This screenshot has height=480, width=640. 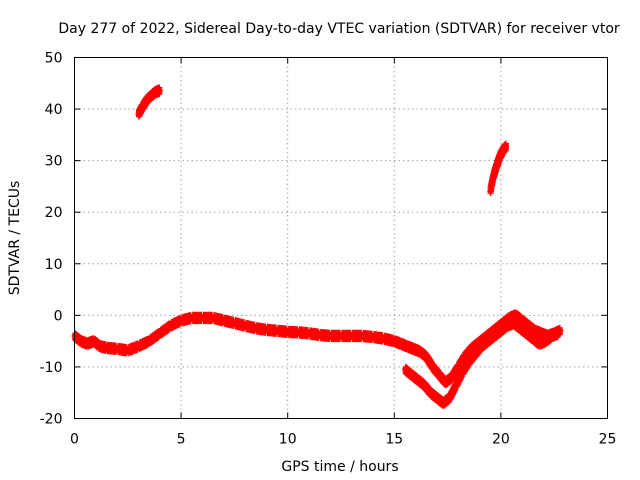 What do you see at coordinates (498, 168) in the screenshot?
I see `series-late-arc` at bounding box center [498, 168].